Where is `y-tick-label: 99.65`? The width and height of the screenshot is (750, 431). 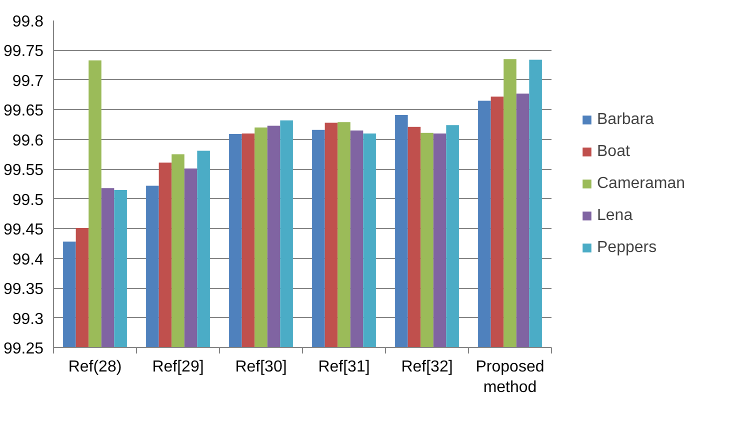
y-tick-label: 99.65 is located at coordinates (23, 111).